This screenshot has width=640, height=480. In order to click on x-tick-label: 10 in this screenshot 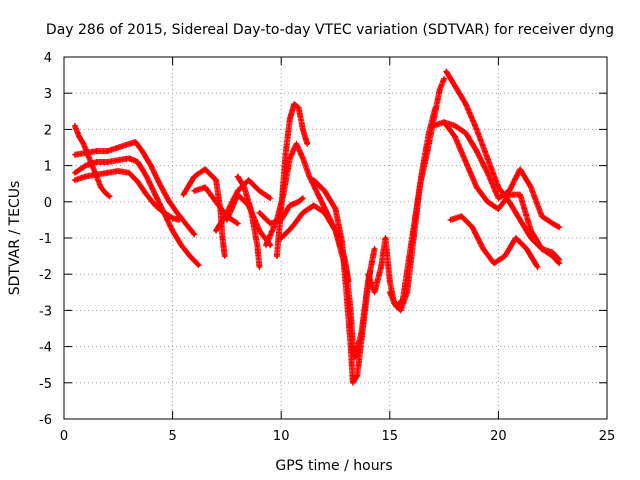, I will do `click(281, 436)`.